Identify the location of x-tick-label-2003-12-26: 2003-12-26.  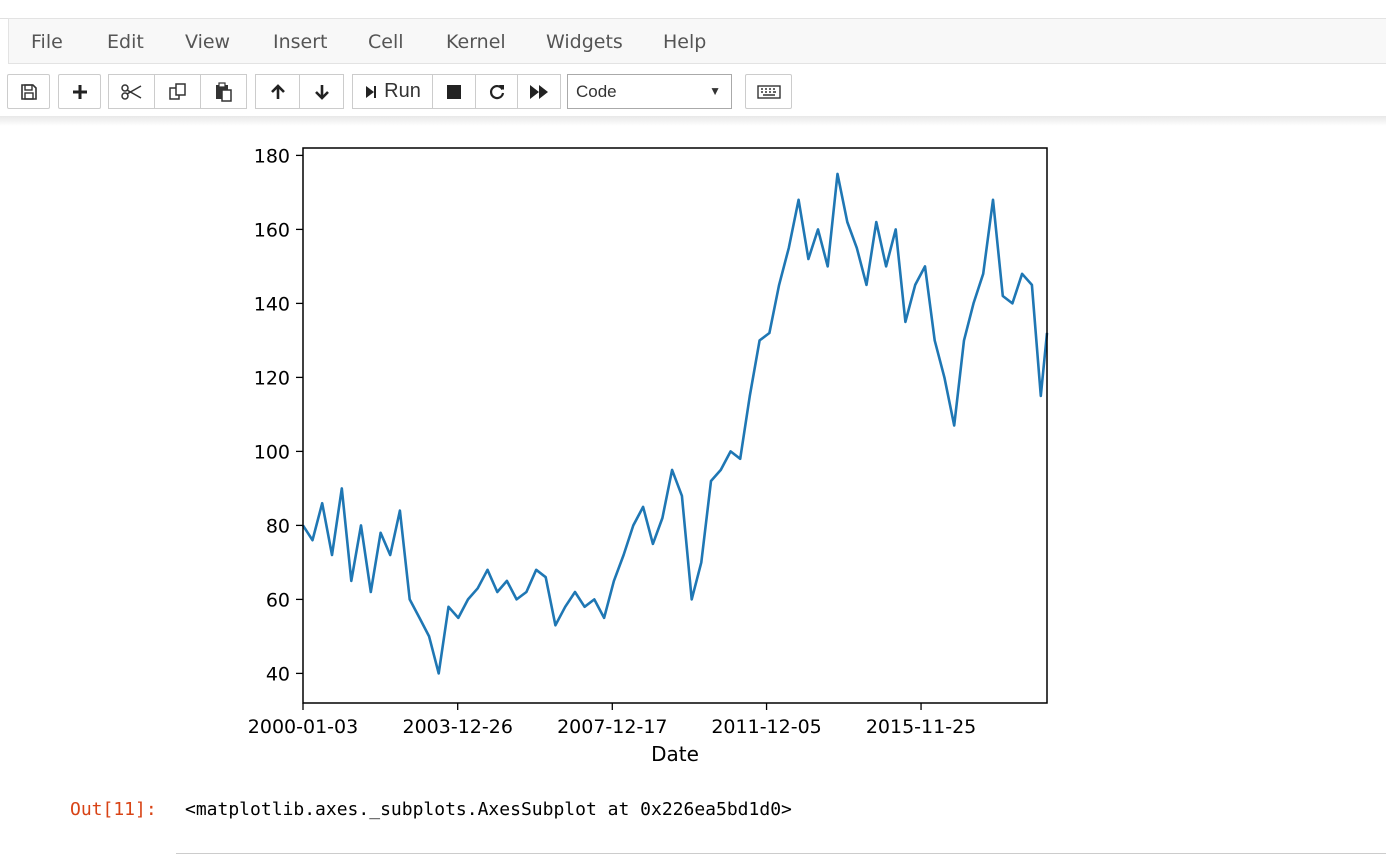
(457, 727).